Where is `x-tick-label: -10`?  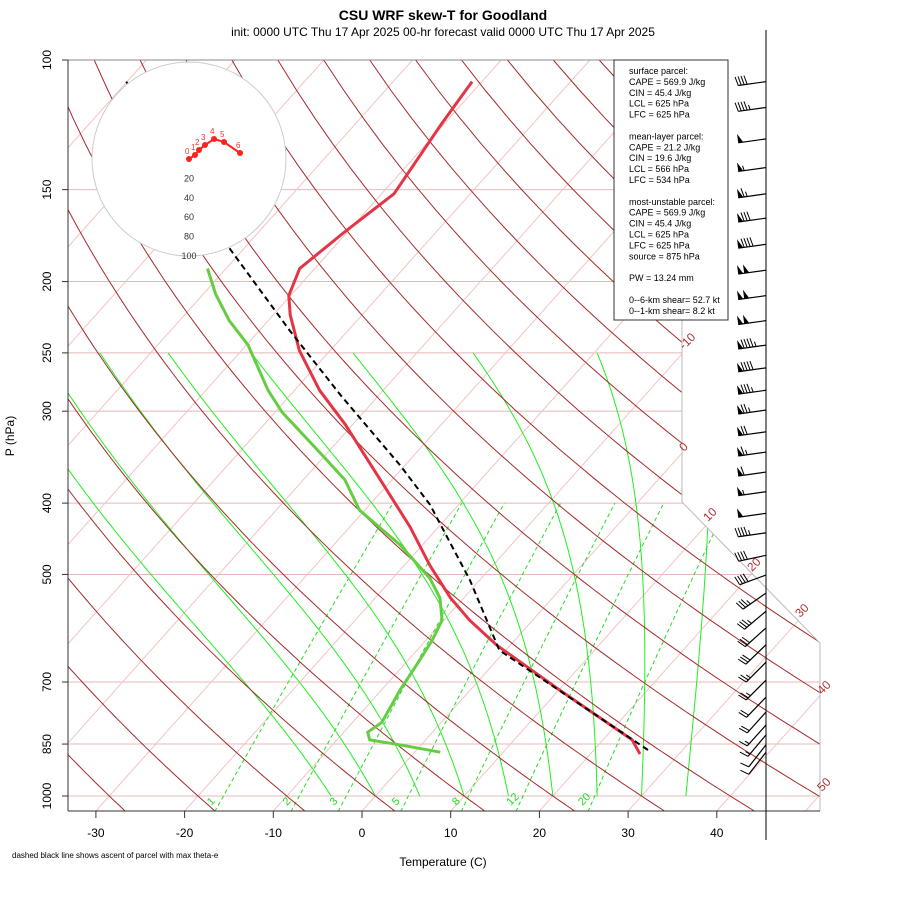
x-tick-label: -10 is located at coordinates (274, 833).